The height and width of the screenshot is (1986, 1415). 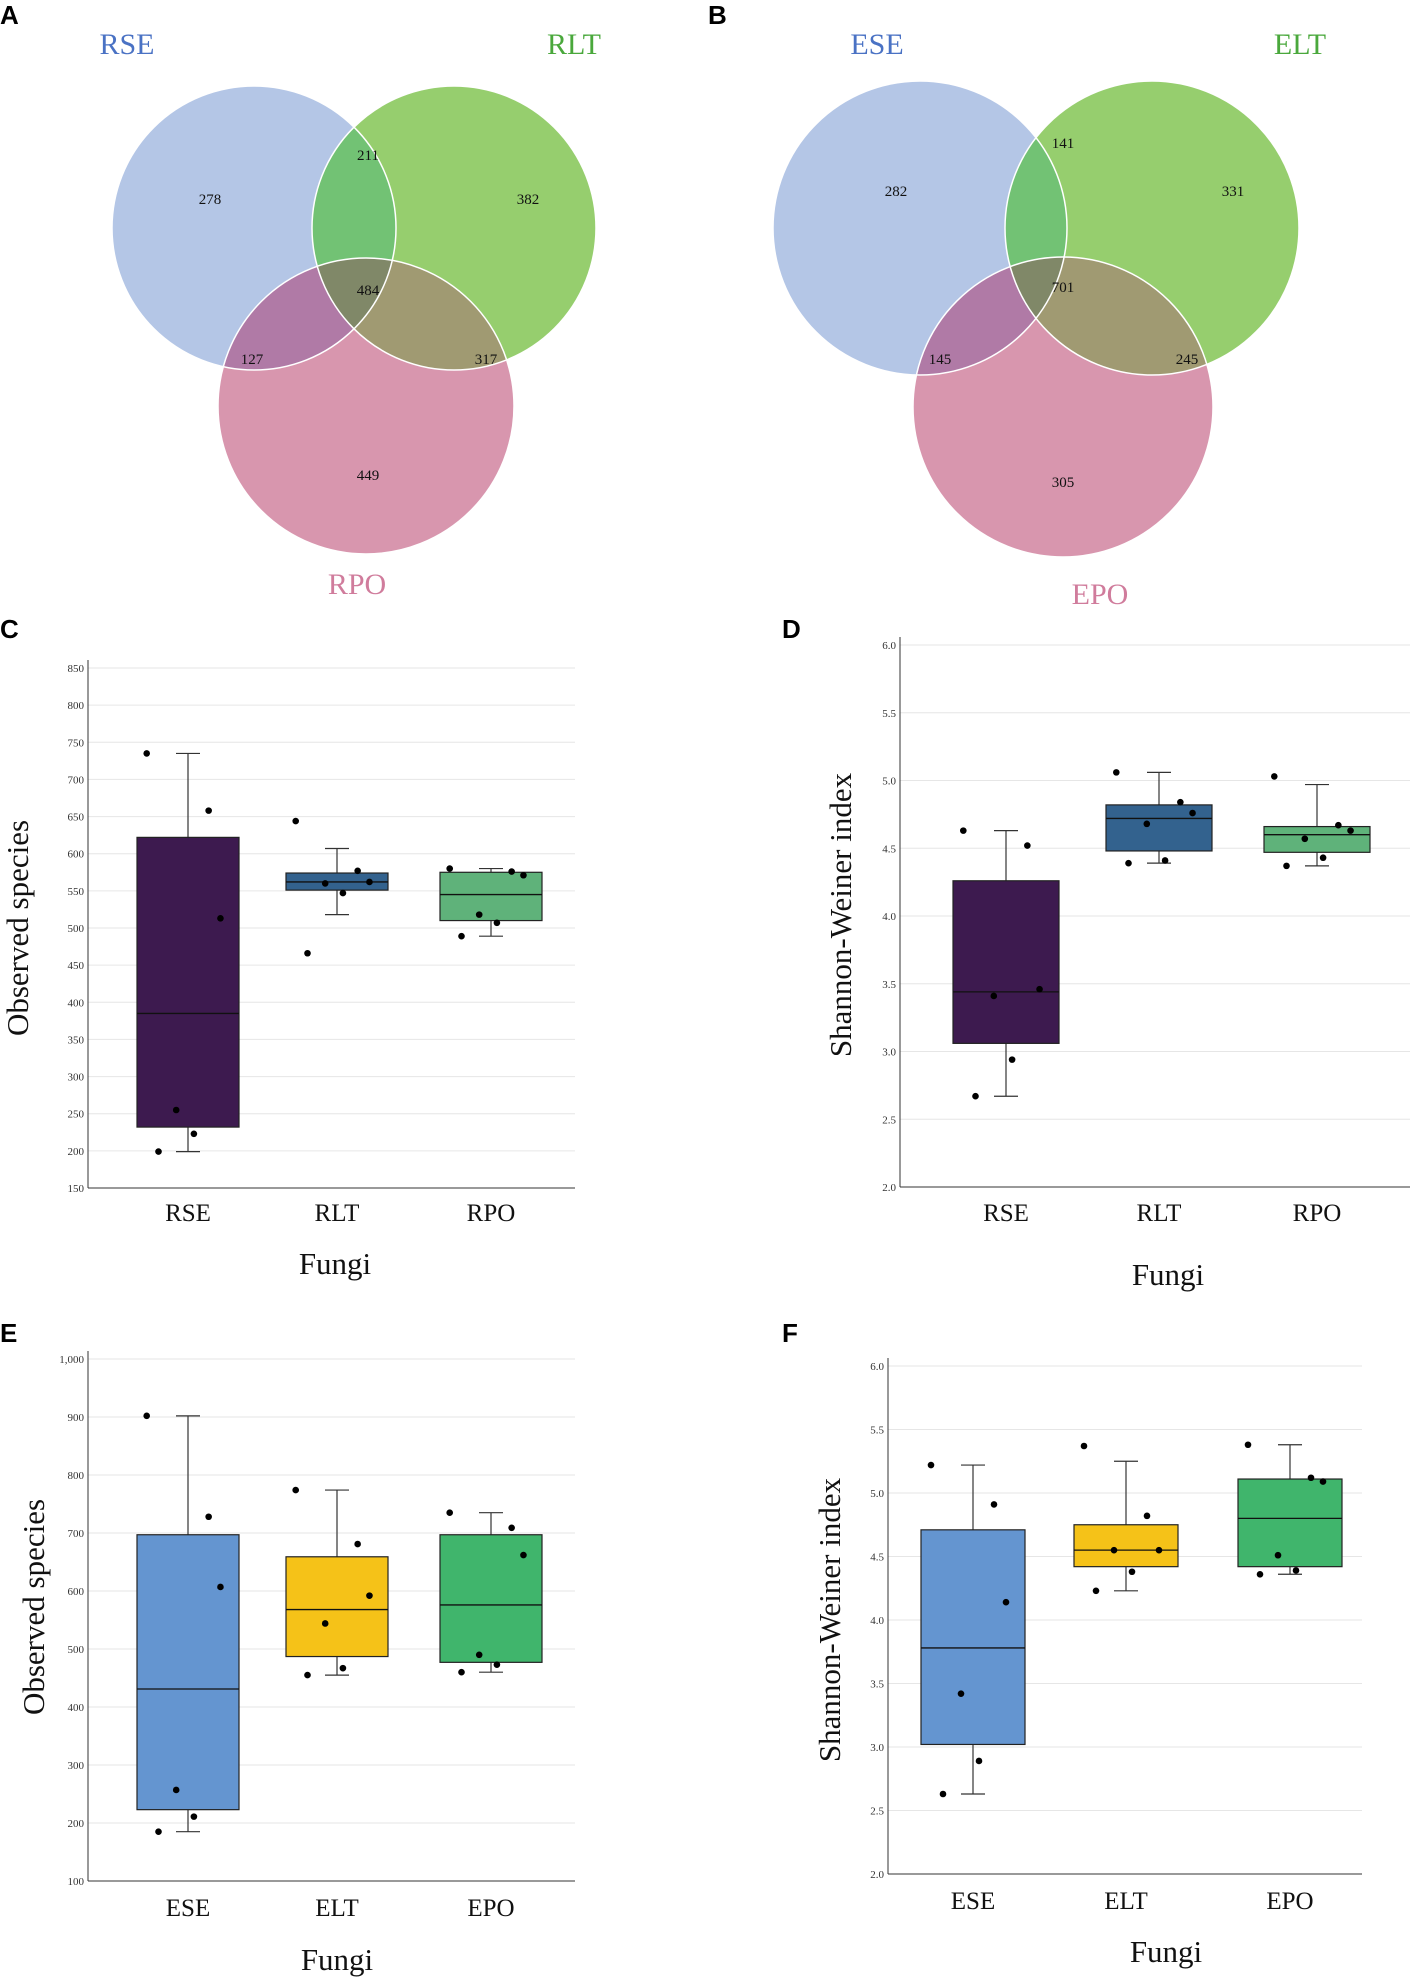 What do you see at coordinates (76, 1115) in the screenshot?
I see `y-tick-label: 250` at bounding box center [76, 1115].